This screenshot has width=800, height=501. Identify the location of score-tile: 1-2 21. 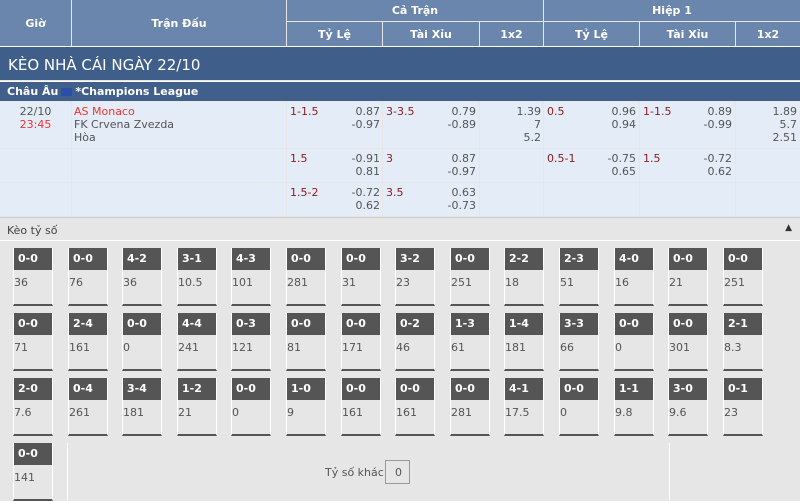
(197, 407).